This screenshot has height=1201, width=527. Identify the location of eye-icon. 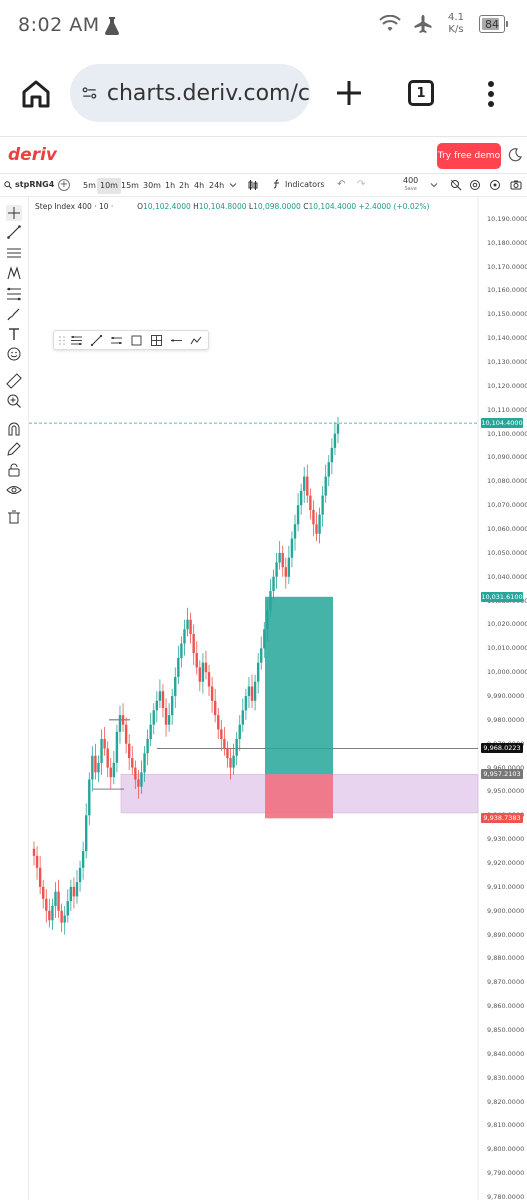
(14, 490).